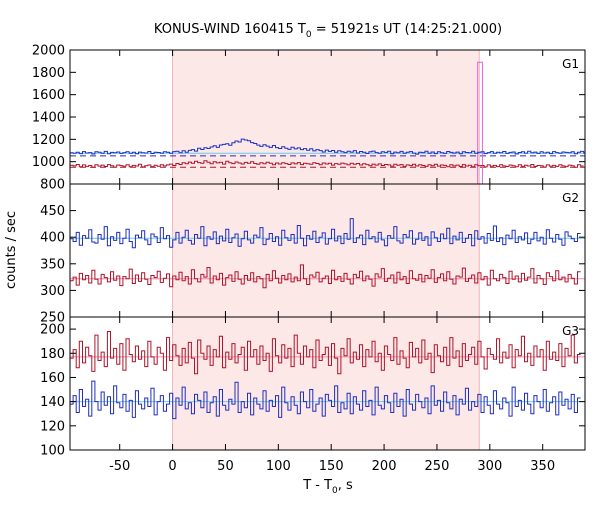  What do you see at coordinates (52, 426) in the screenshot?
I see `y-tick-label: 120` at bounding box center [52, 426].